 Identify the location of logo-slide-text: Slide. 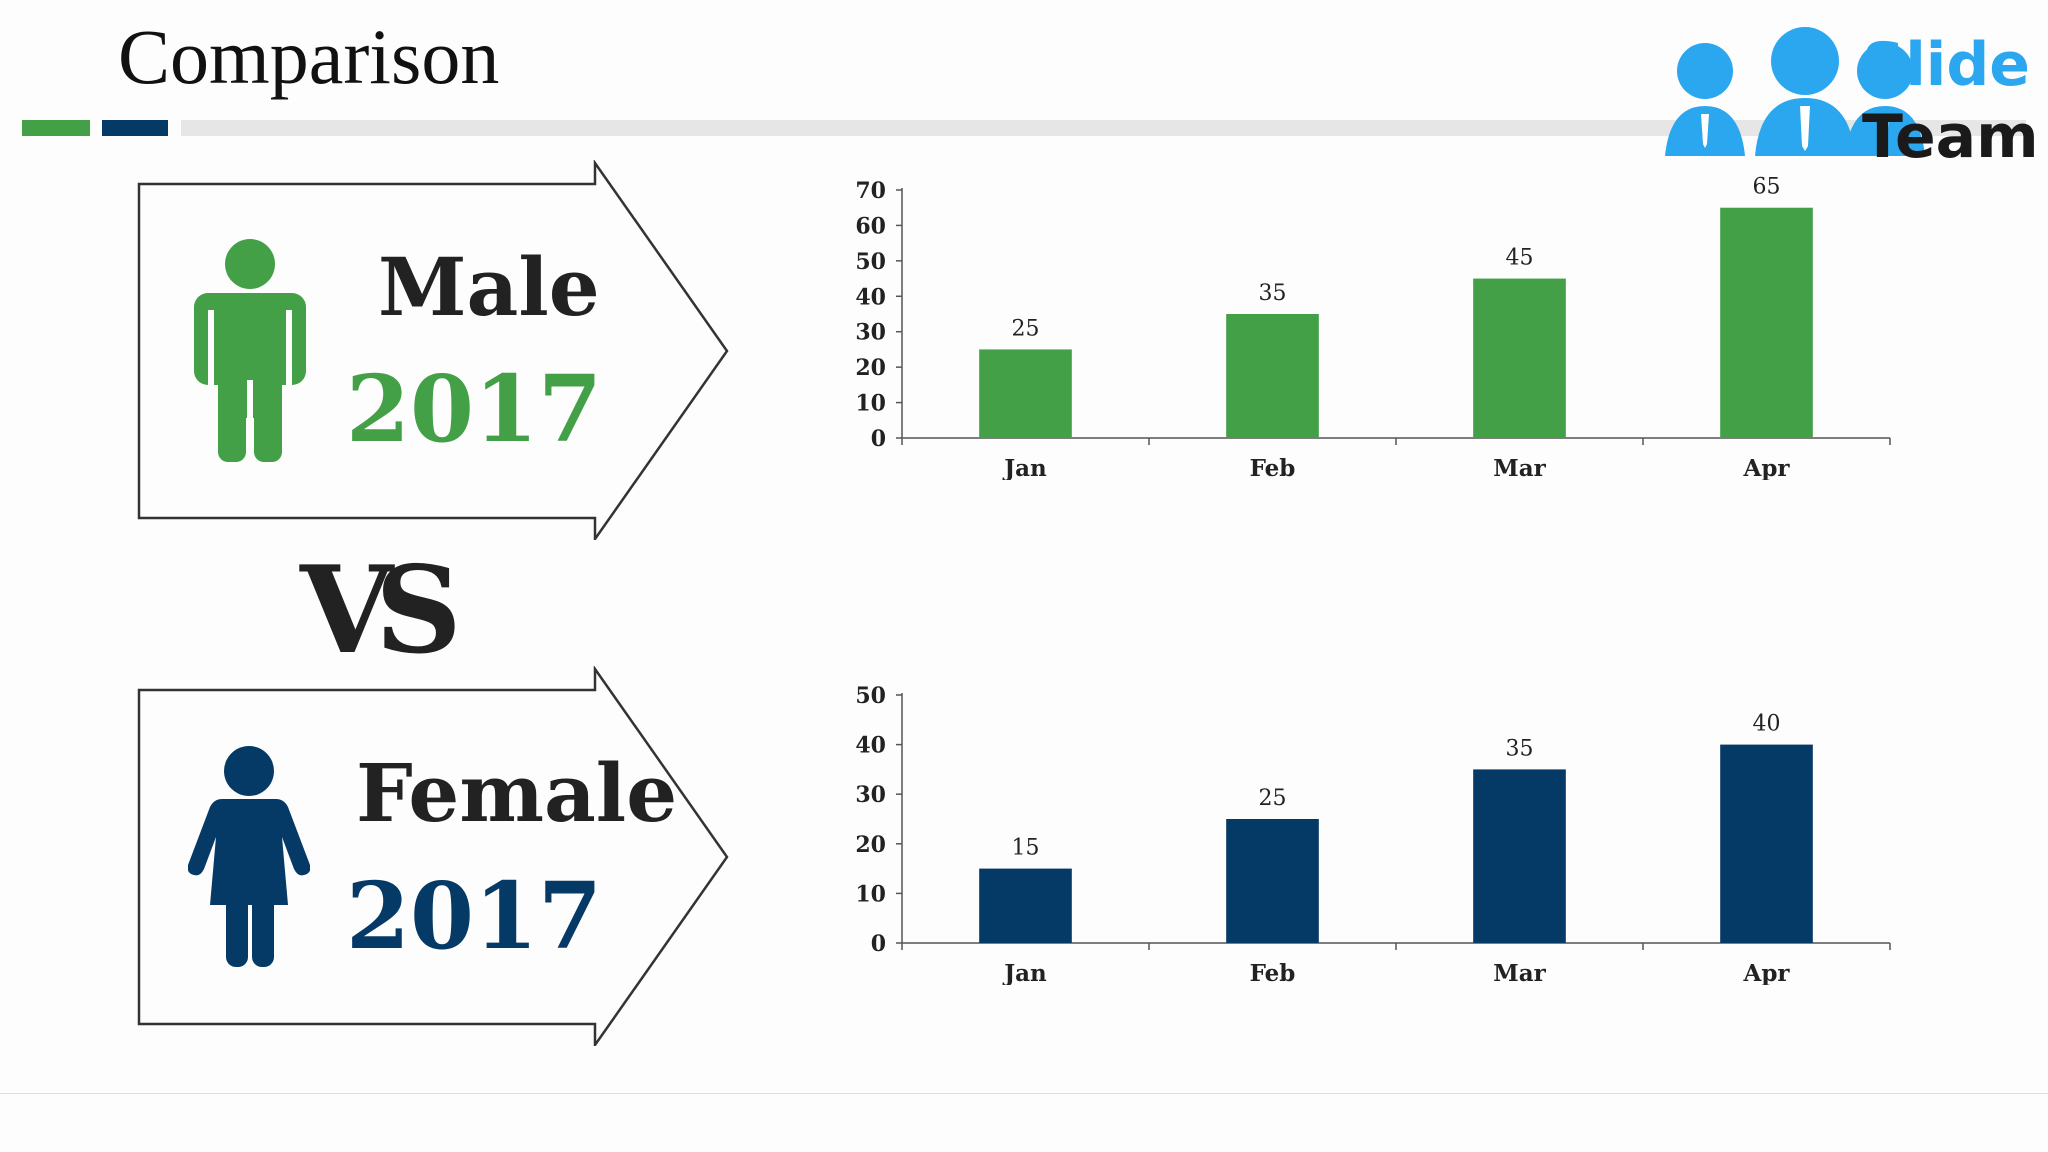
(1946, 65).